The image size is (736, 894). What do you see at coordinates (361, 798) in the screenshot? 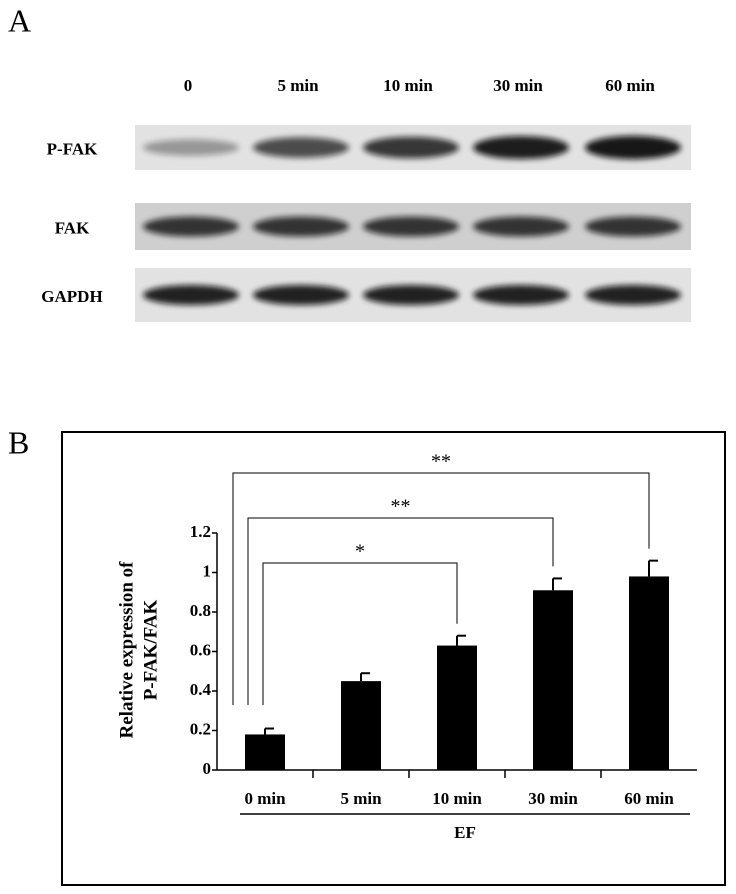
I see `x-tick-label: 5 min` at bounding box center [361, 798].